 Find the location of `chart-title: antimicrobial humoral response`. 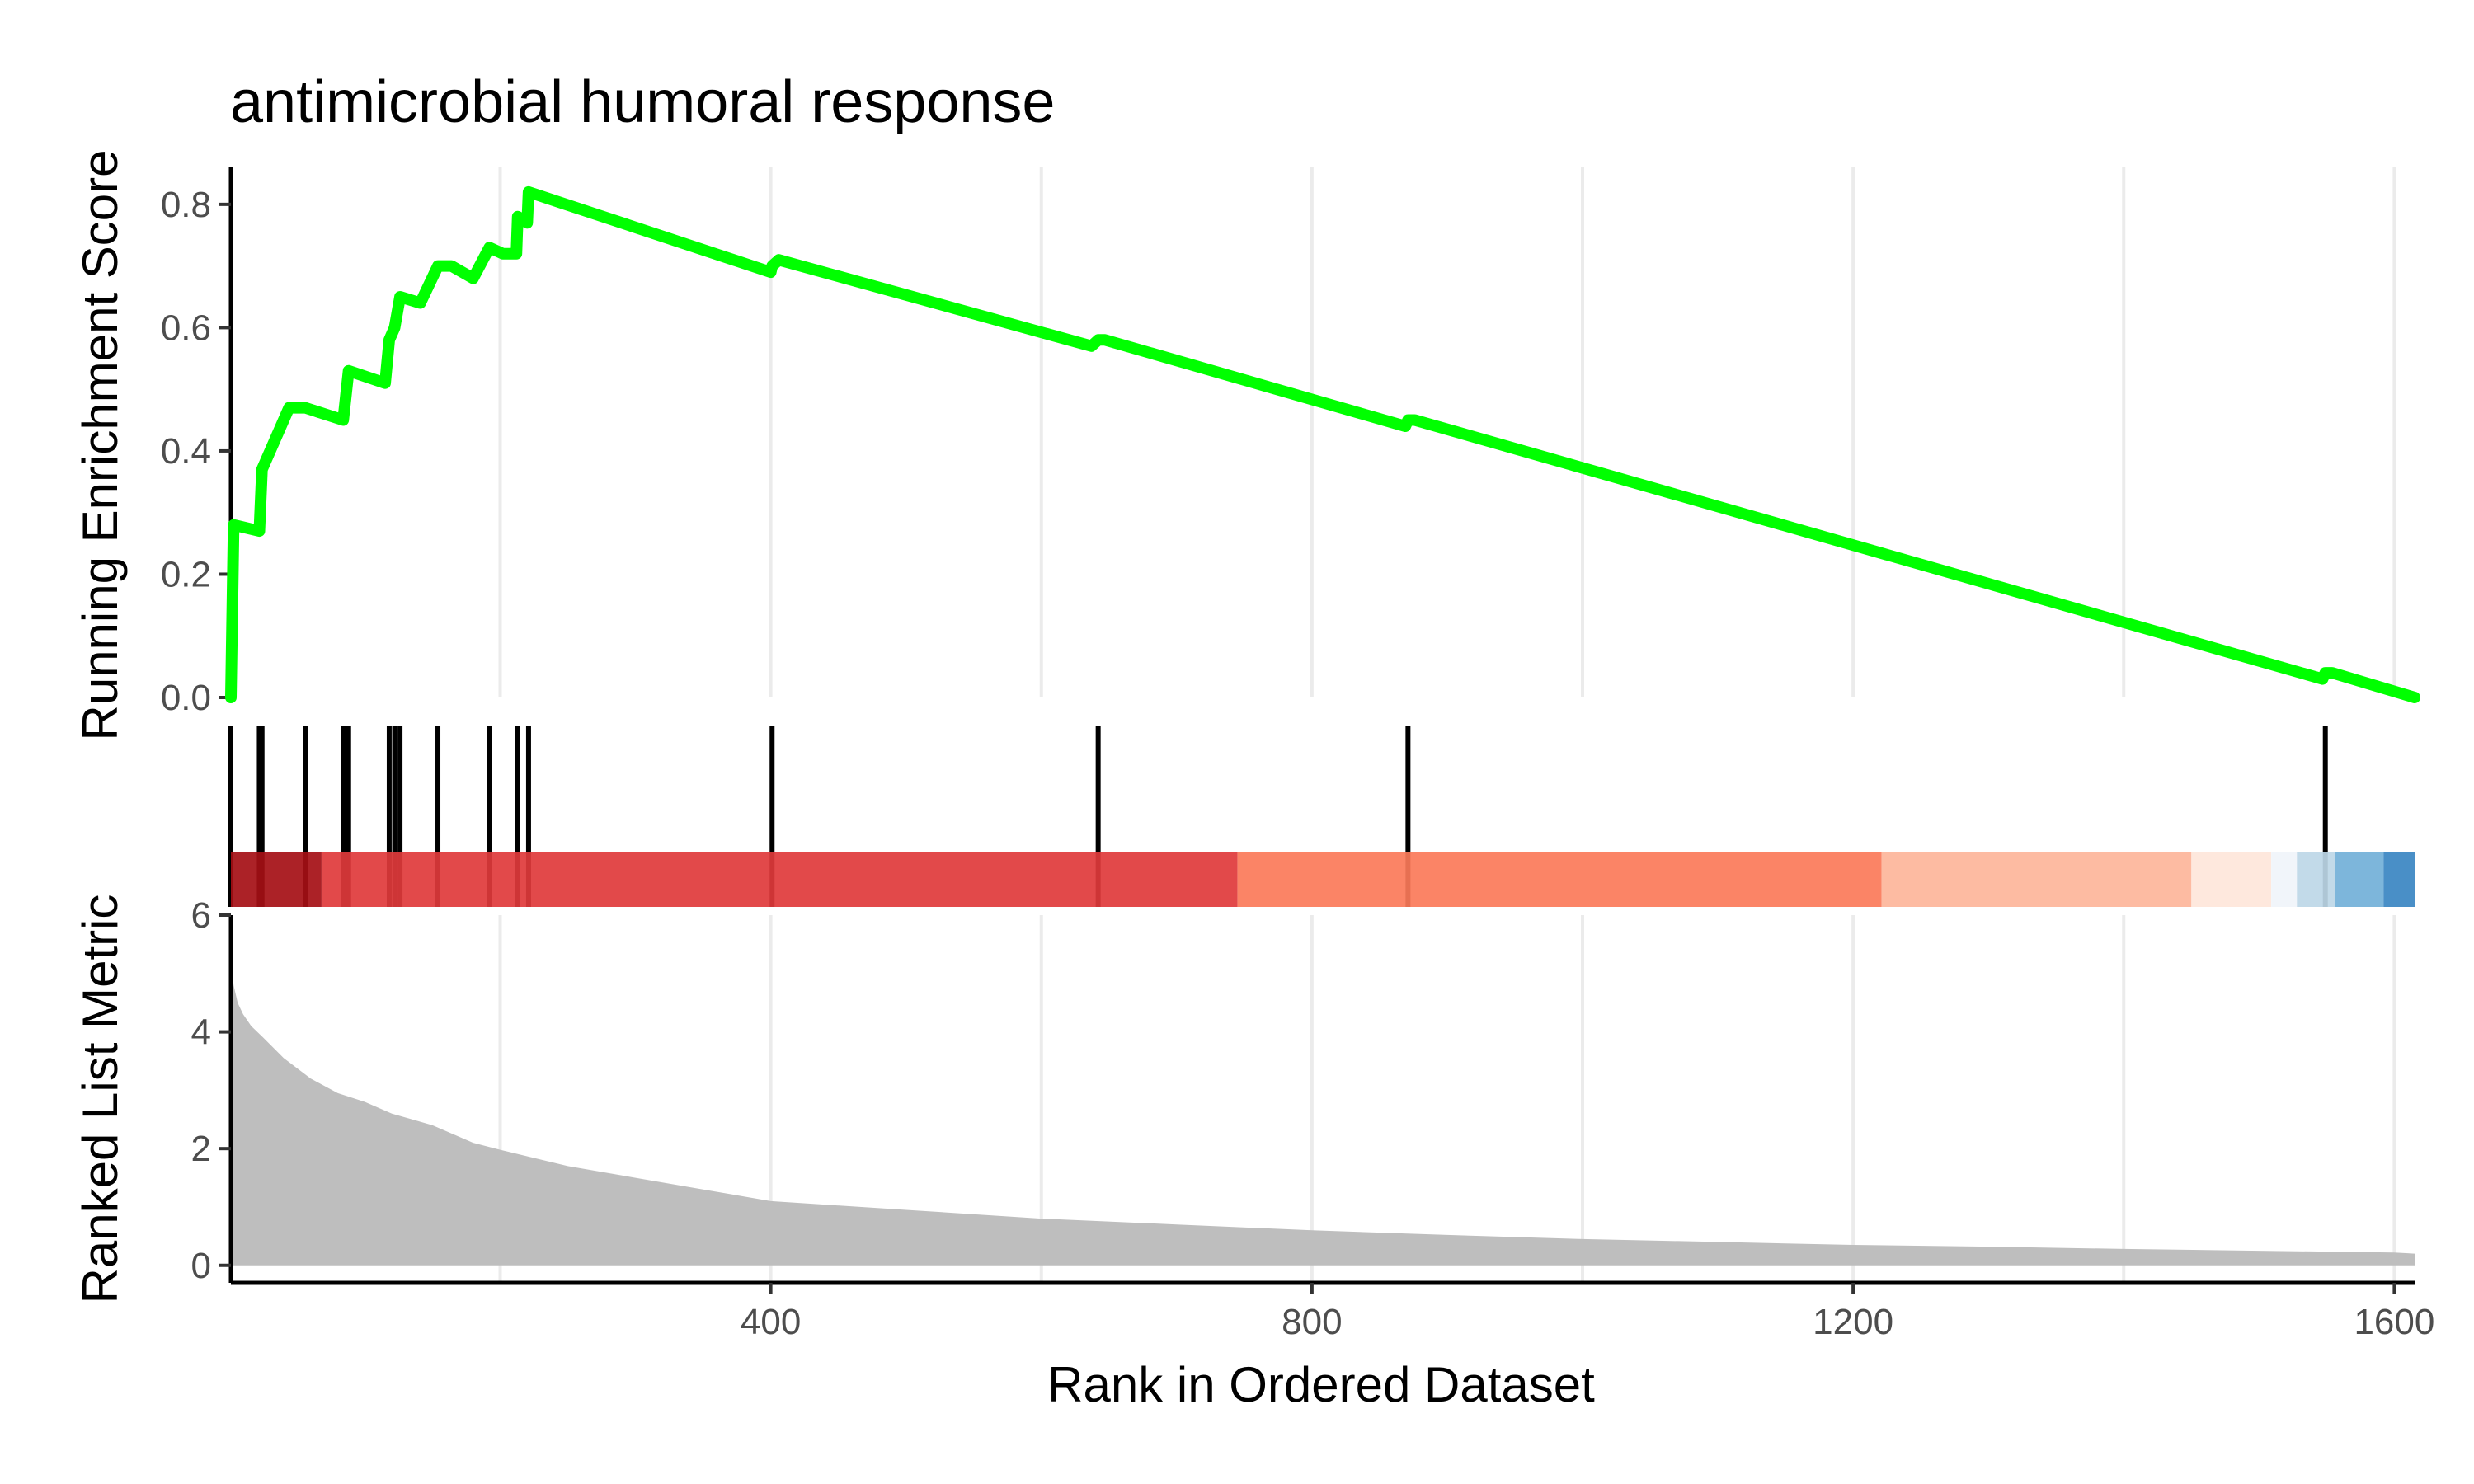

chart-title: antimicrobial humoral response is located at coordinates (642, 102).